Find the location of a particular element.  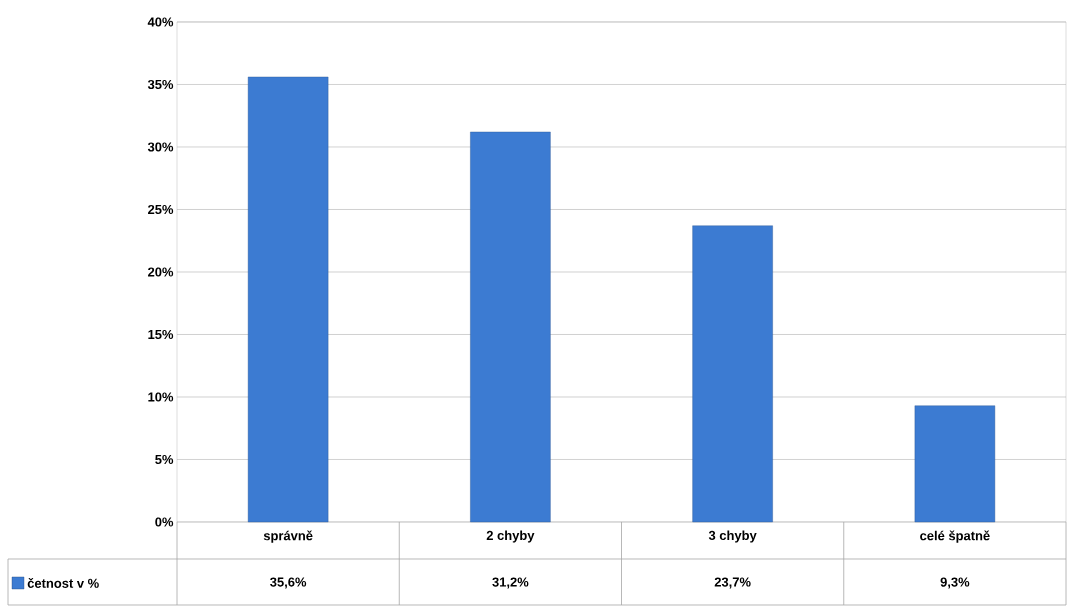

data-label: 23,7% is located at coordinates (732, 583).